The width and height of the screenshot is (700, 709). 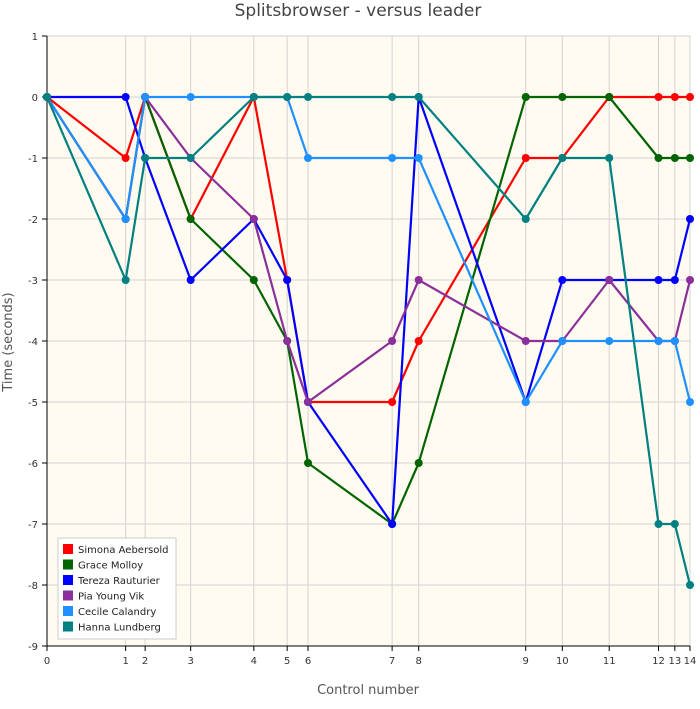 What do you see at coordinates (110, 566) in the screenshot?
I see `legend-label: Grace Molloy` at bounding box center [110, 566].